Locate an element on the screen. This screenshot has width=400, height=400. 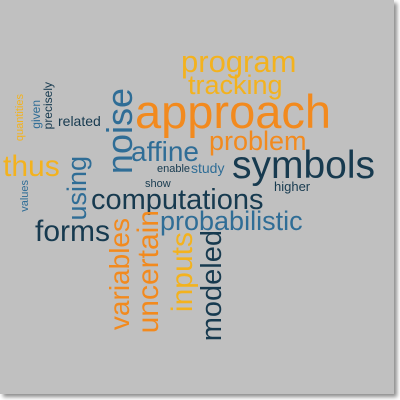
word-enable: enable is located at coordinates (174, 169).